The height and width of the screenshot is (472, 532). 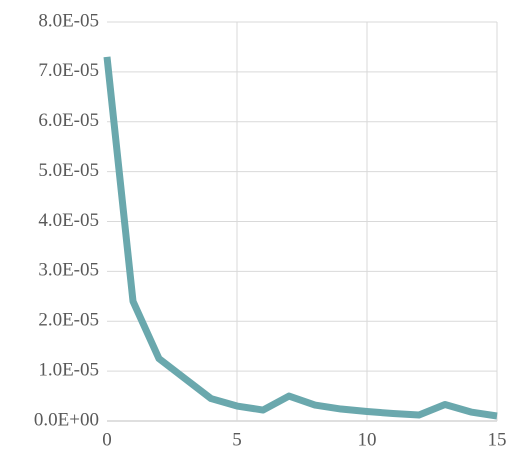 I want to click on x-tick-label: 10, so click(x=367, y=439).